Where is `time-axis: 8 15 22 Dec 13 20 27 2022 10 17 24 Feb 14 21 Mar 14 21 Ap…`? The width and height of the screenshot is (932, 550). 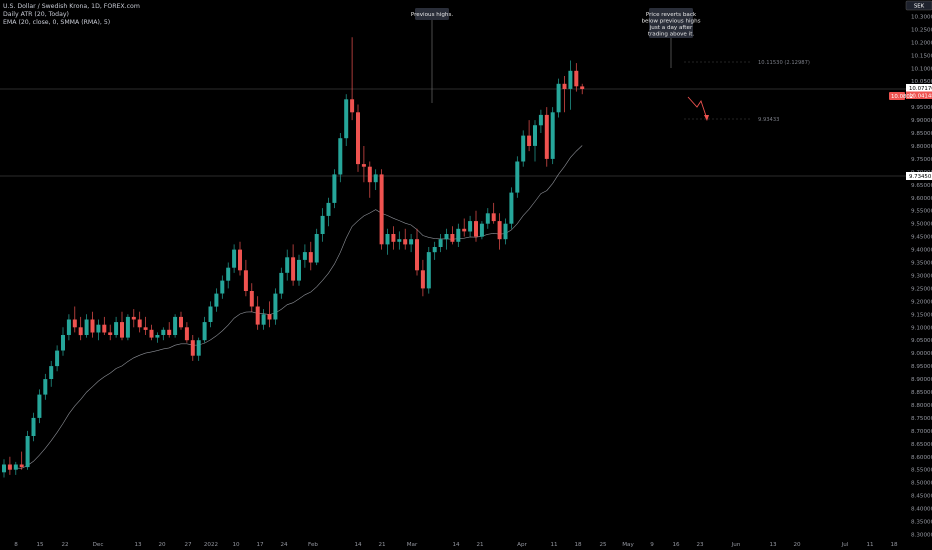 time-axis: 8 15 22 Dec 13 20 27 2022 10 17 24 Feb 14 21 Mar 14 21 Ap… is located at coordinates (456, 545).